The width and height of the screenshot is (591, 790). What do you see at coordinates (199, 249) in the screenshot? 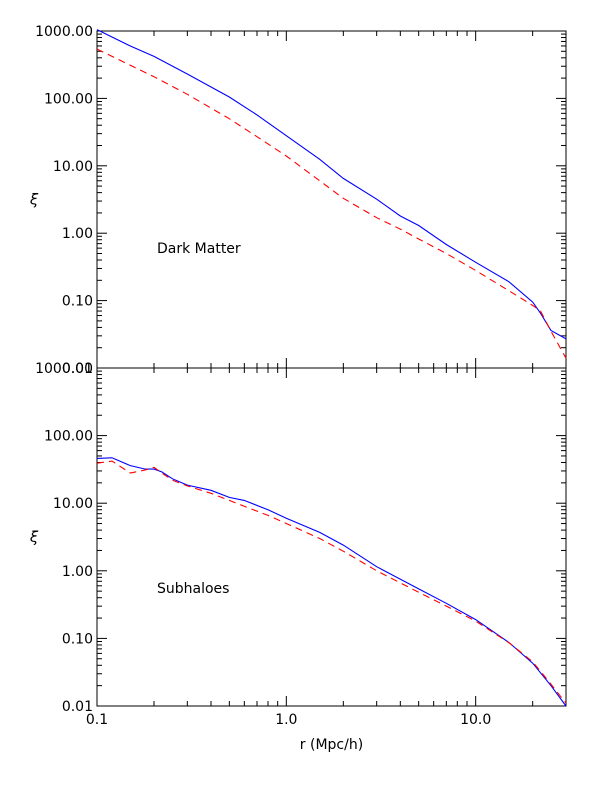
I see `panel-annotation: Dark Matter` at bounding box center [199, 249].